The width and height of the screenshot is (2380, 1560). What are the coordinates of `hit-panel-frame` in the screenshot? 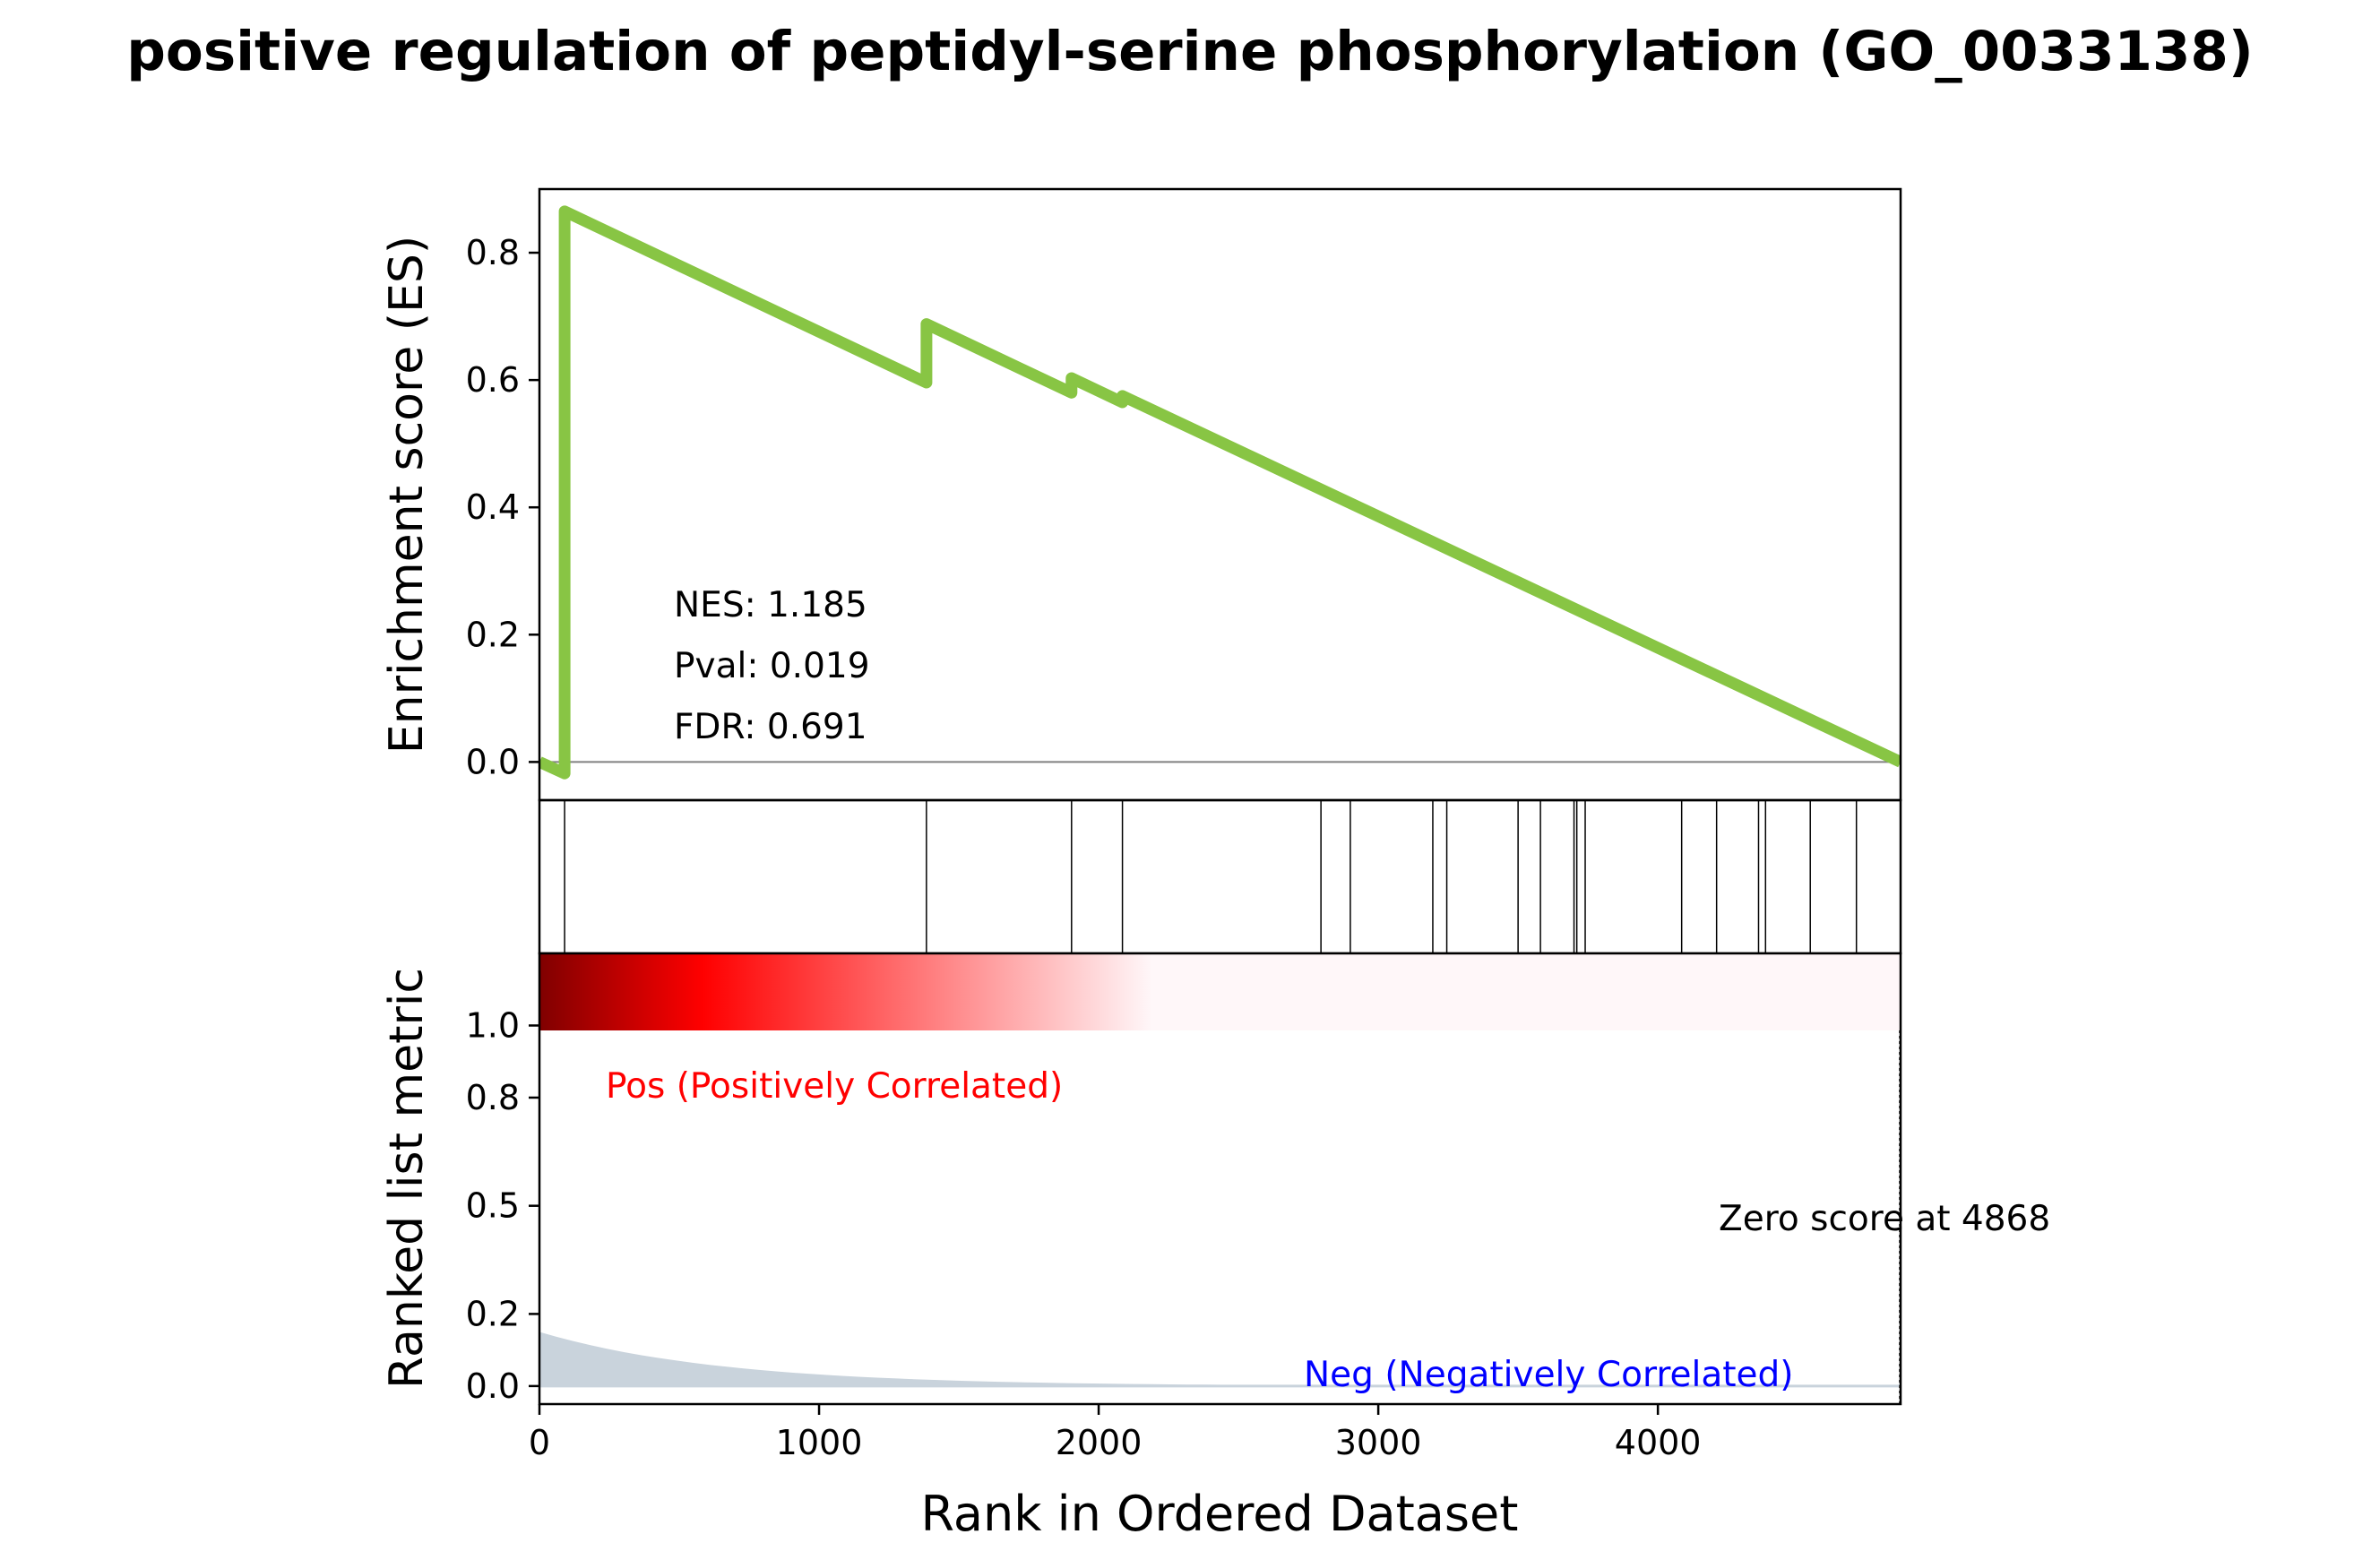 It's located at (1220, 876).